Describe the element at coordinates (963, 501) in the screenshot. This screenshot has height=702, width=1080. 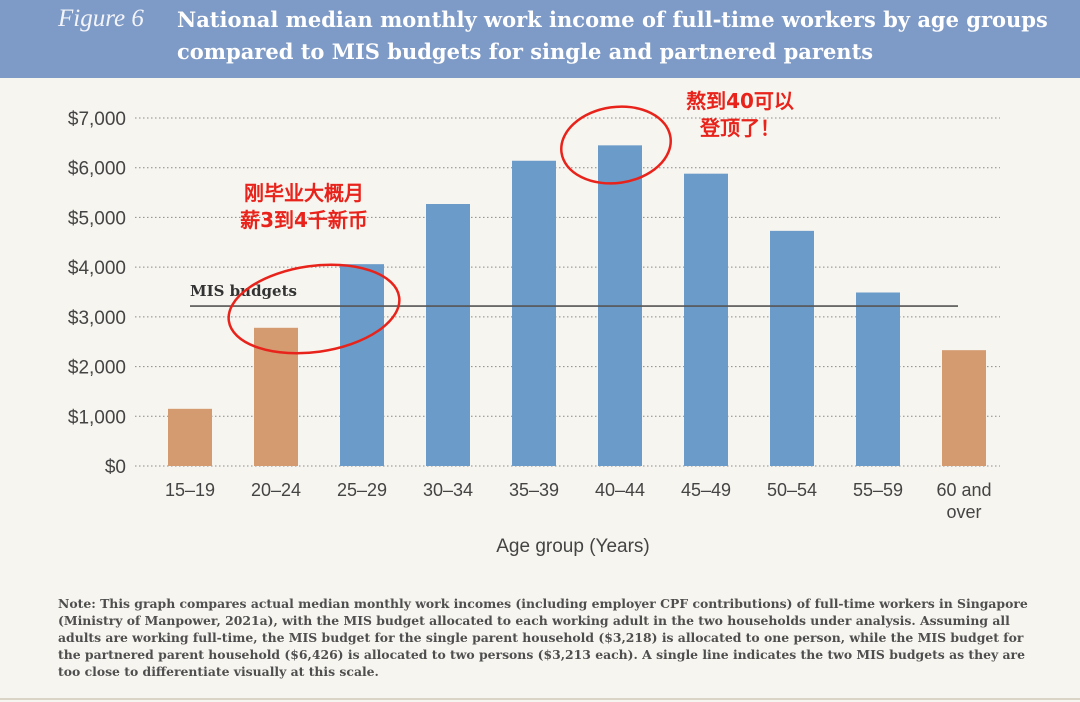
I see `x-tick-label: 60 and over` at that location.